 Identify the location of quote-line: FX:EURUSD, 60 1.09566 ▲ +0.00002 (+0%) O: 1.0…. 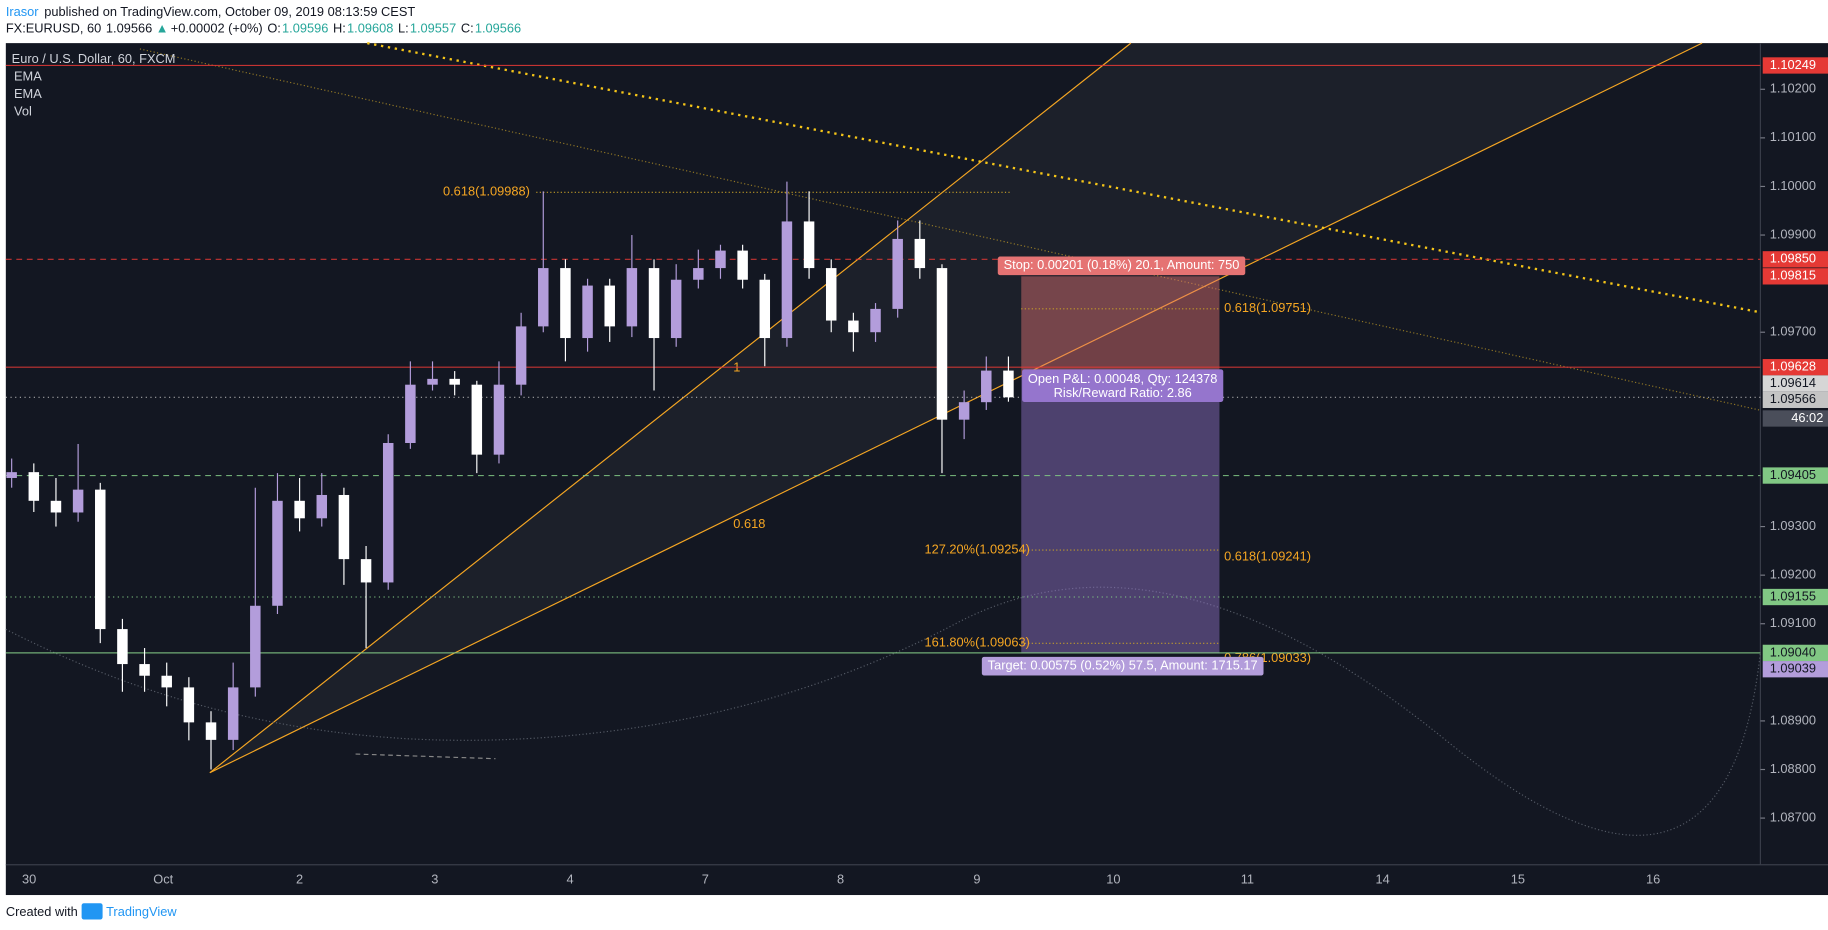
(263, 28).